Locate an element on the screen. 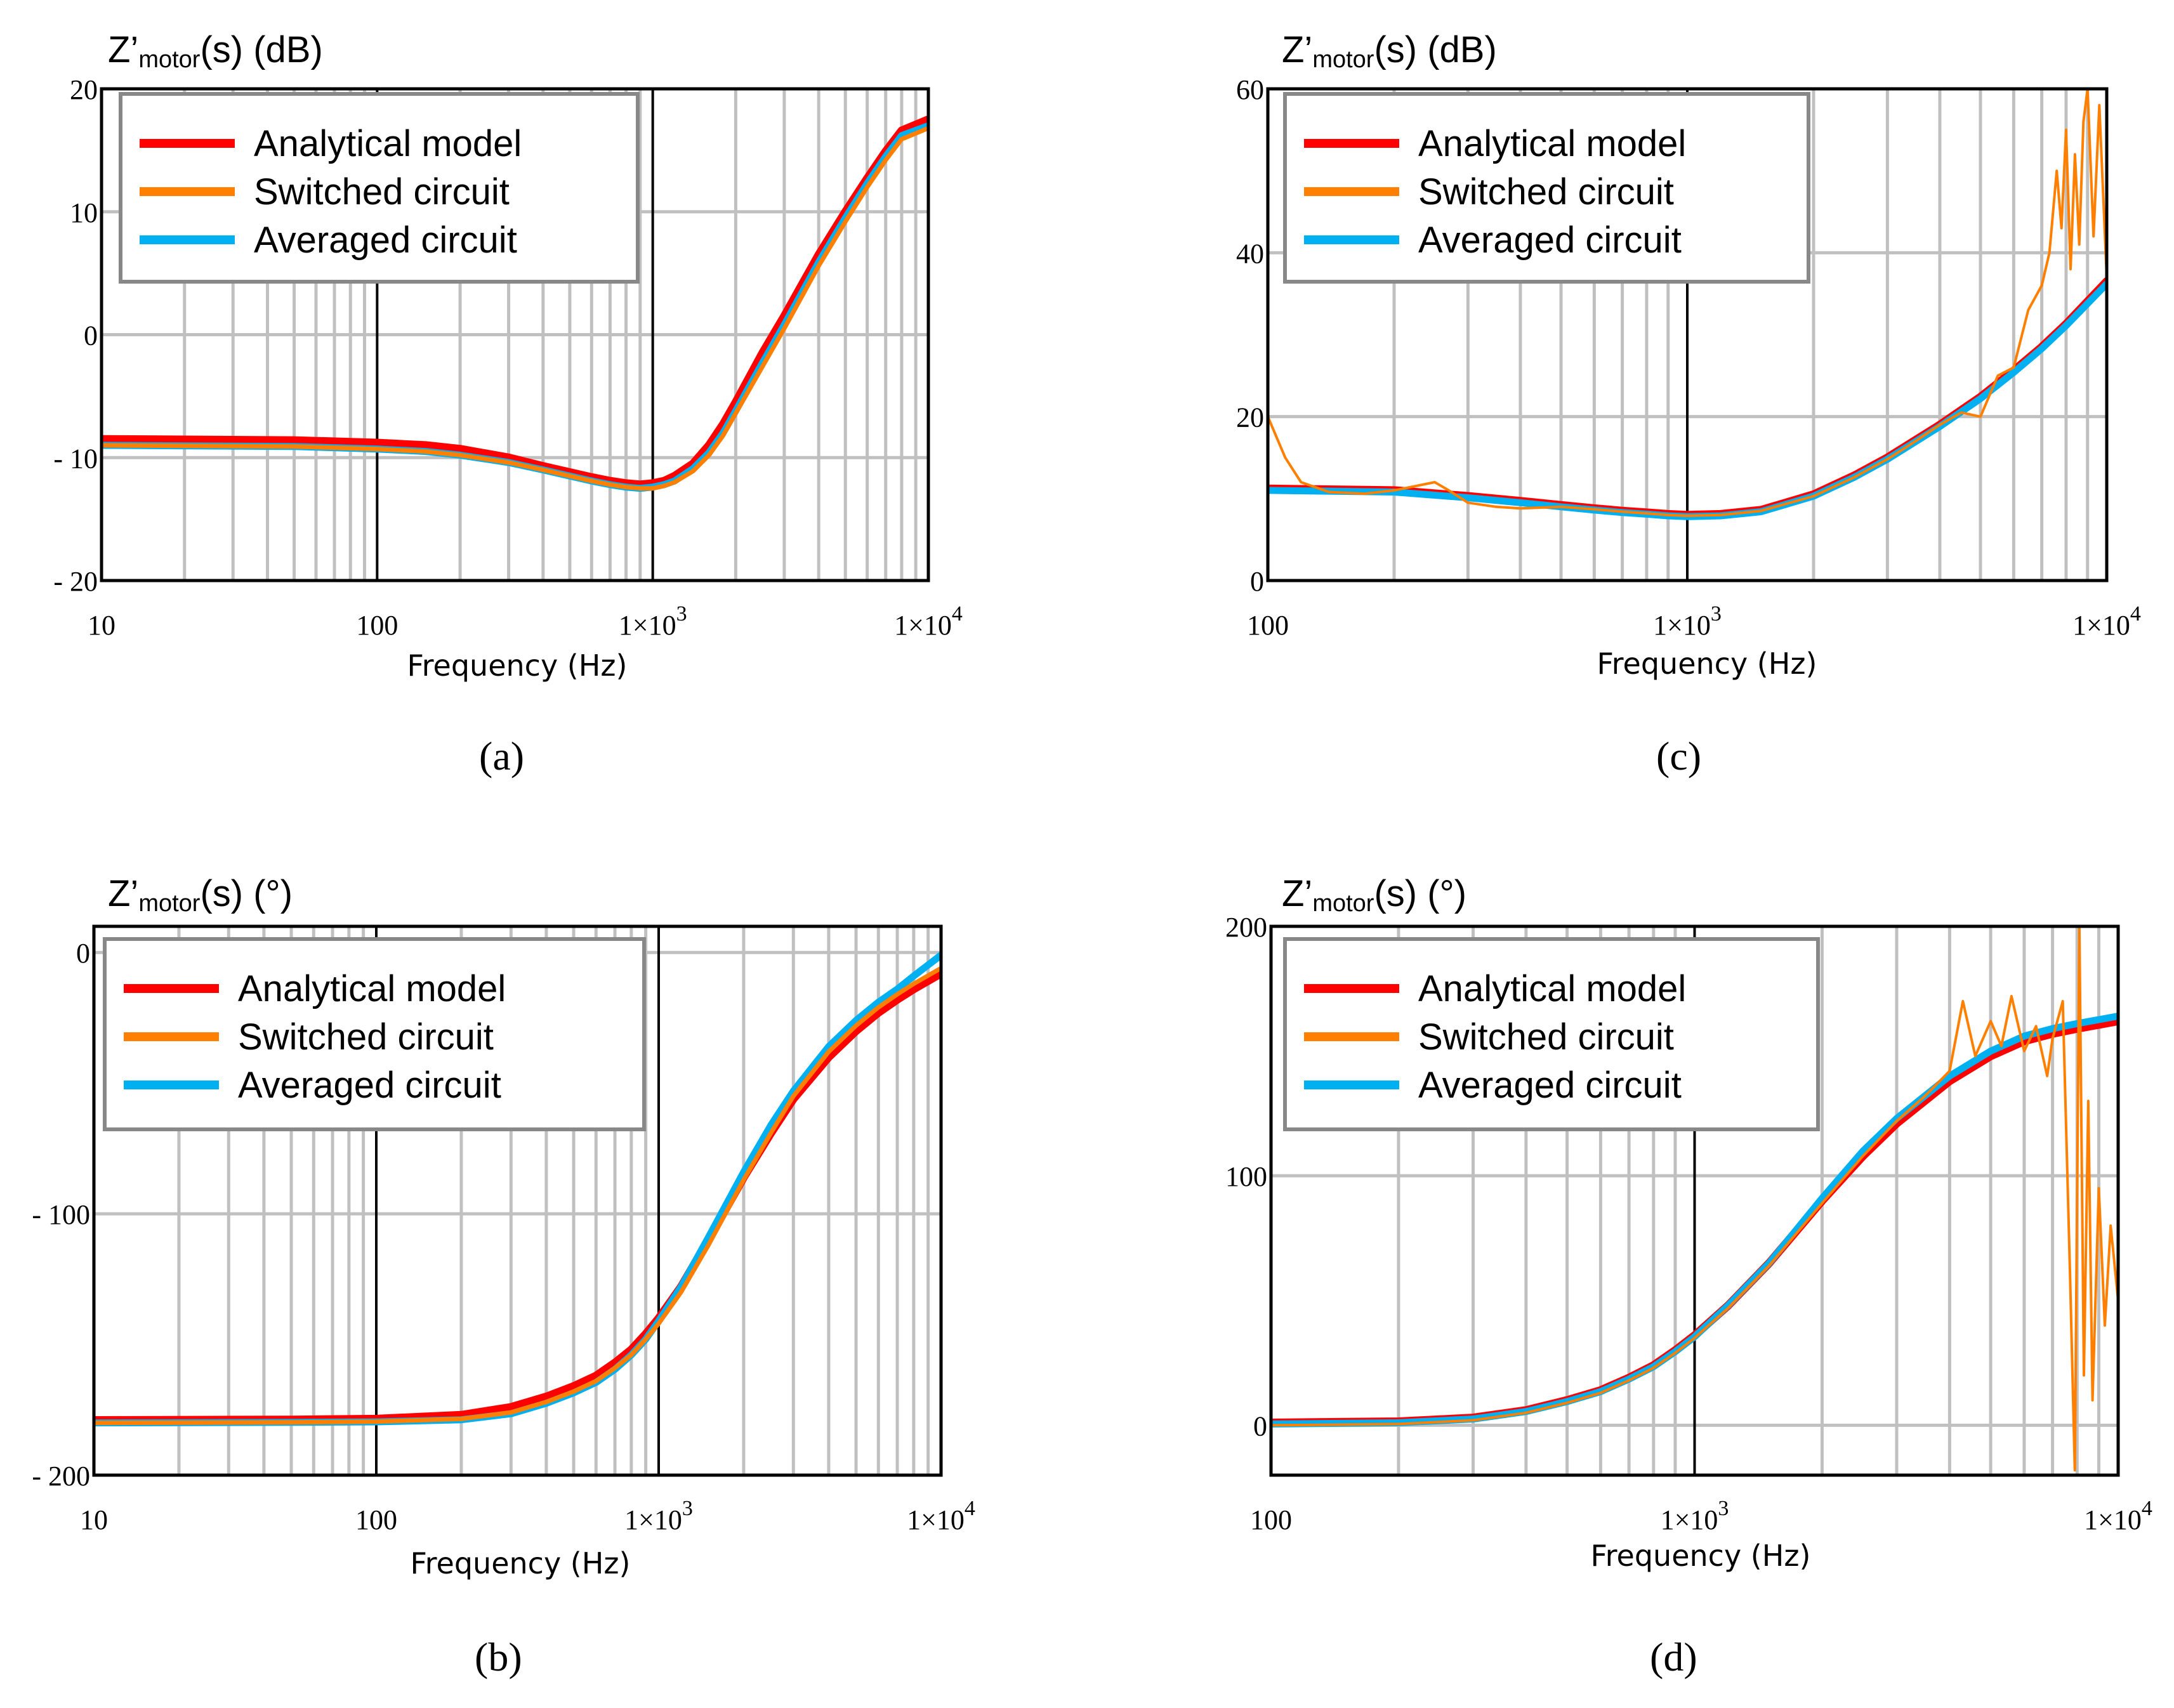  y-tick-label: - 20 is located at coordinates (75, 581).